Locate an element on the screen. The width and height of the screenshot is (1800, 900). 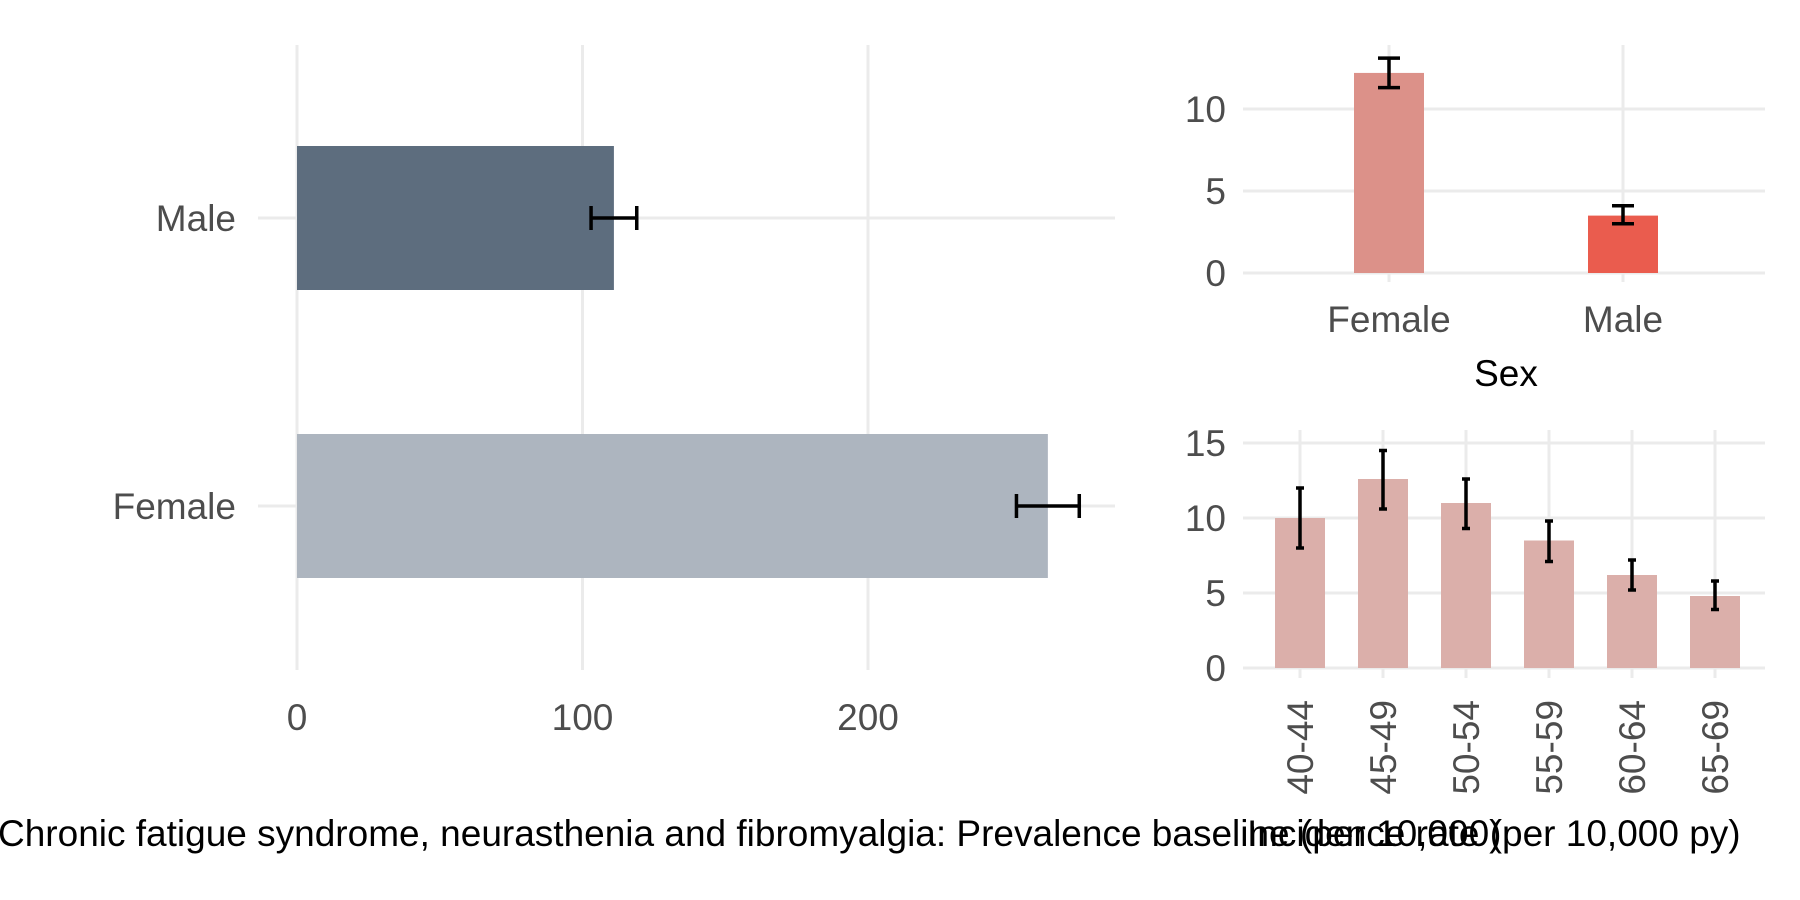
incidence-age-x-axis-title: Incidence rate (per 10,000 py) is located at coordinates (1494, 833).